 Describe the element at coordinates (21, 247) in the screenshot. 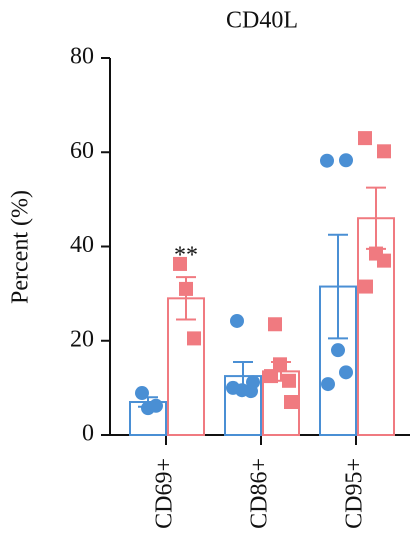

I see `y-axis-label: Percent (%)` at that location.